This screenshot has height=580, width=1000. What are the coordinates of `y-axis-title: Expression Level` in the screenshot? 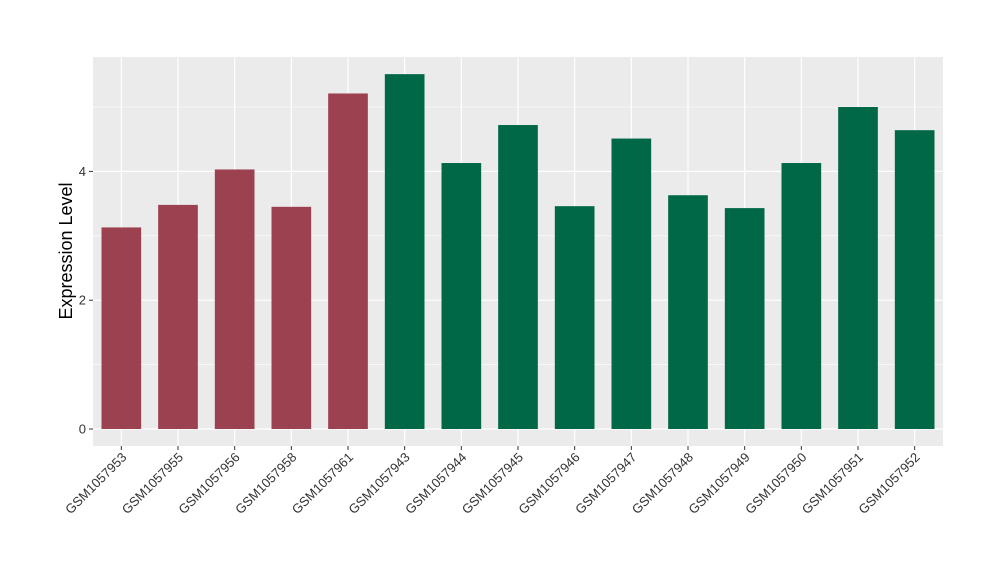 It's located at (66, 250).